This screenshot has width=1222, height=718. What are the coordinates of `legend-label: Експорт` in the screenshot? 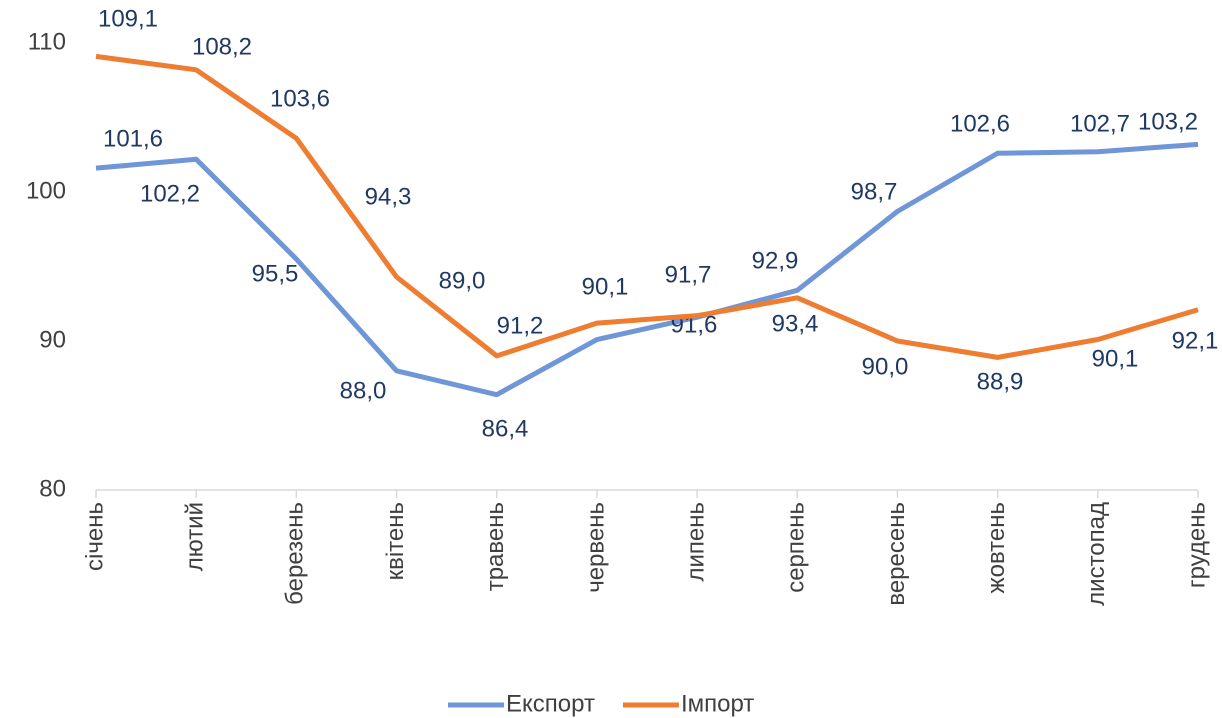 It's located at (550, 703).